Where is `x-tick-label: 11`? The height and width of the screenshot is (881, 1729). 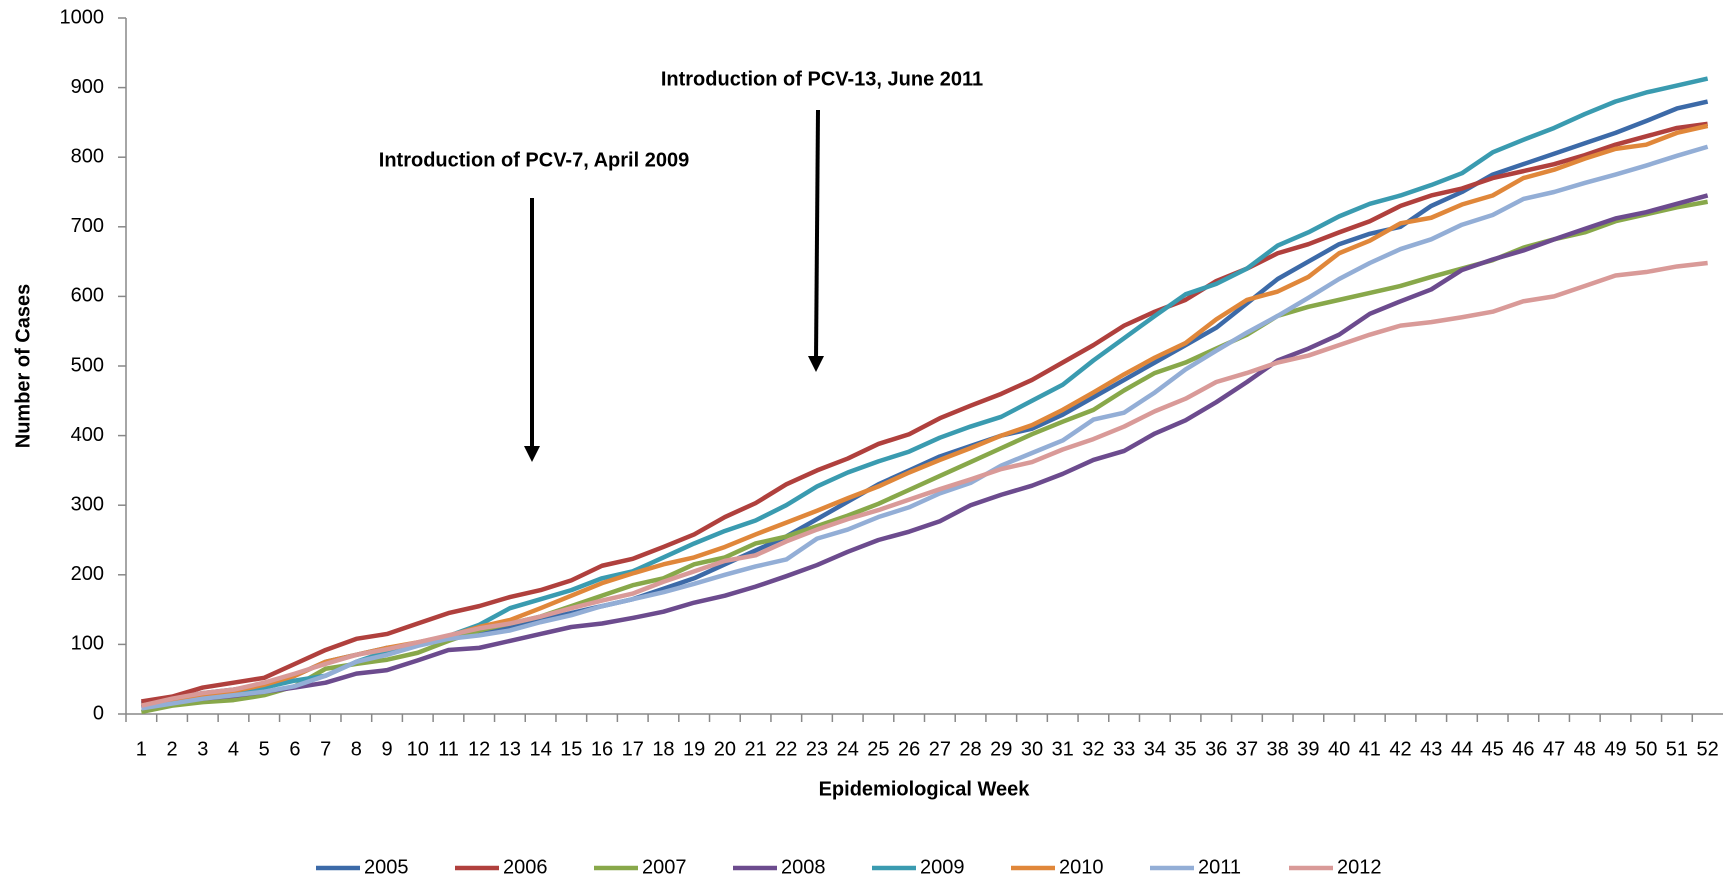
x-tick-label: 11 is located at coordinates (448, 749).